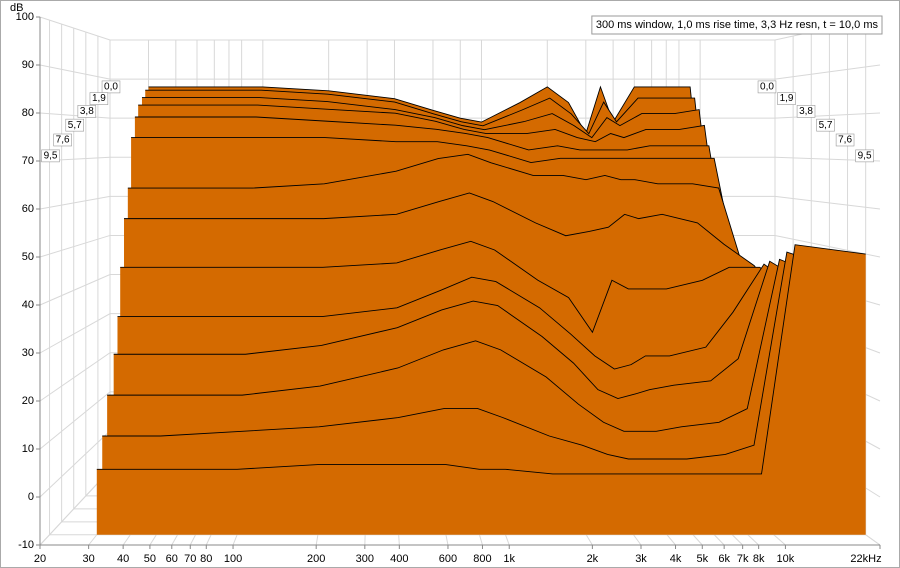 Image resolution: width=900 pixels, height=568 pixels. What do you see at coordinates (28, 209) in the screenshot?
I see `y-tick-label: 60` at bounding box center [28, 209].